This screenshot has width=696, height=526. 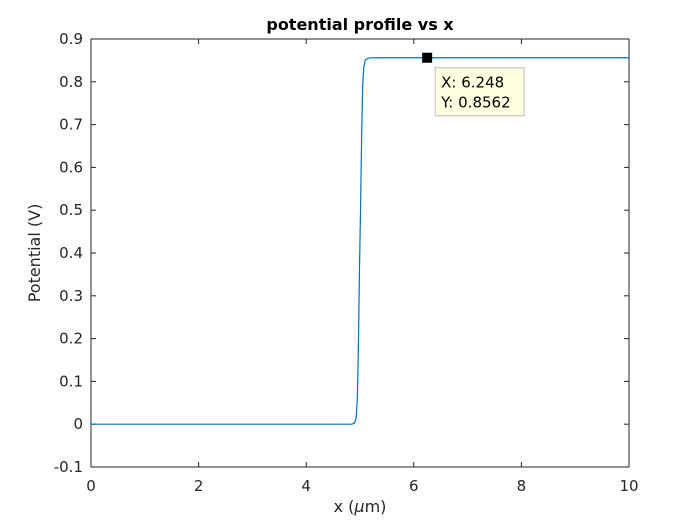 I want to click on datatip-x-label: X: 6.248, so click(x=472, y=83).